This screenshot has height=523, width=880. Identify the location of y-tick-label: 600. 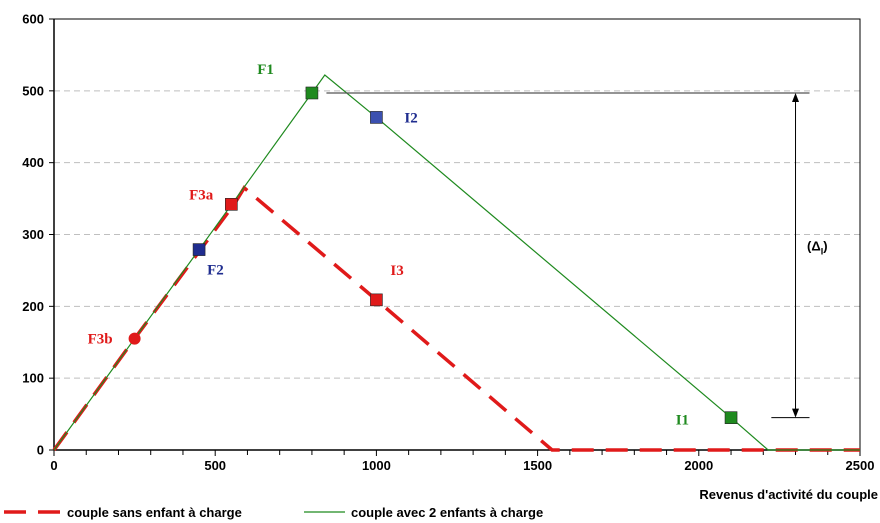
(33, 19).